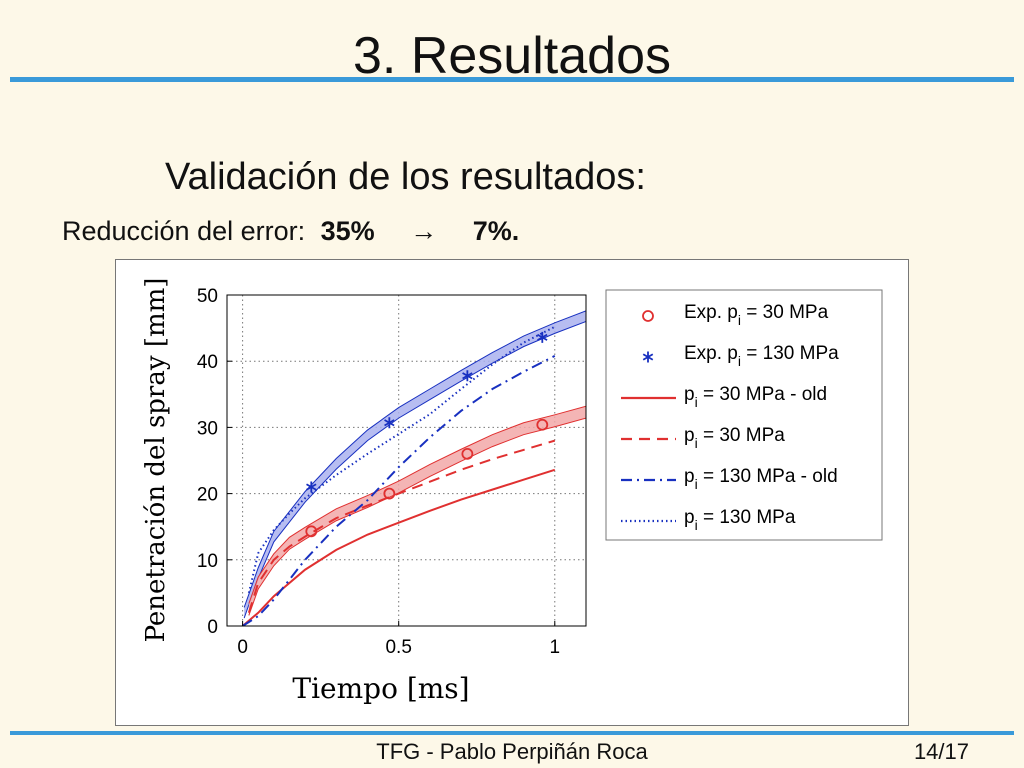  I want to click on series-markers, so click(427, 434).